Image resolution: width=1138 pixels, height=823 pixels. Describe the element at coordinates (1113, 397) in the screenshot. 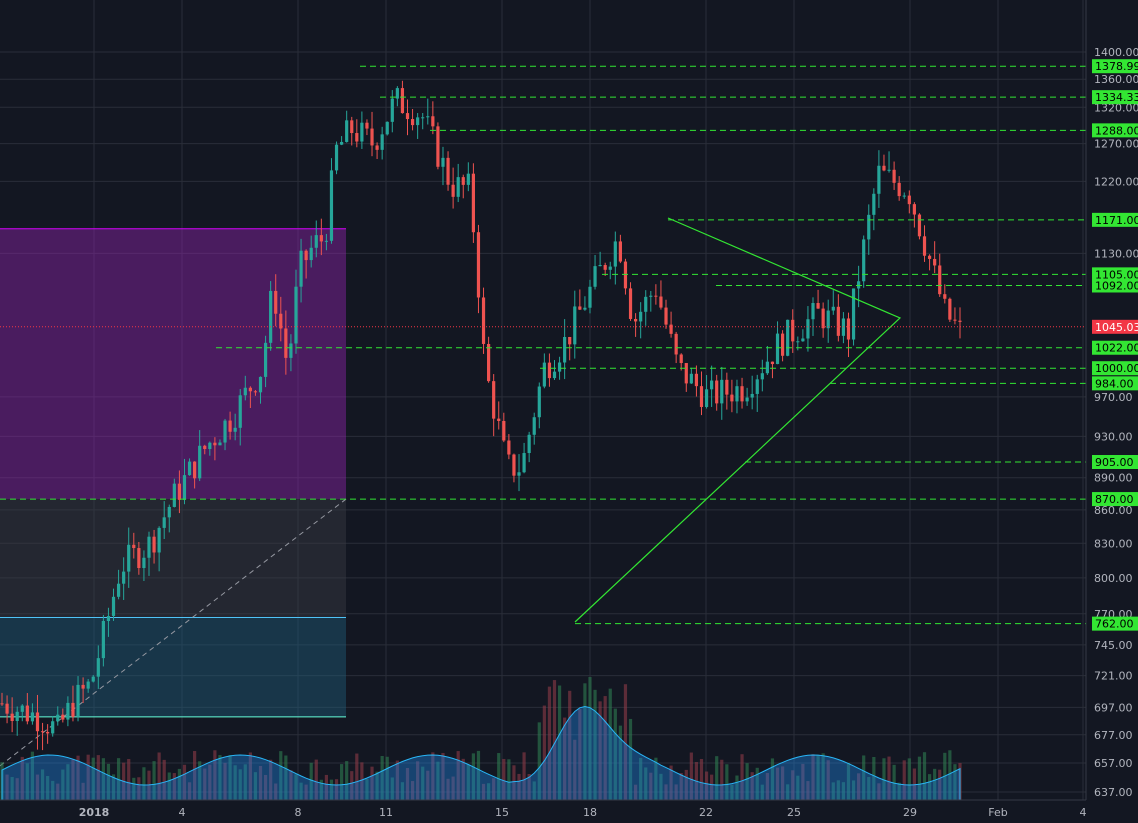

I see `y-tick-label: 970.00` at that location.